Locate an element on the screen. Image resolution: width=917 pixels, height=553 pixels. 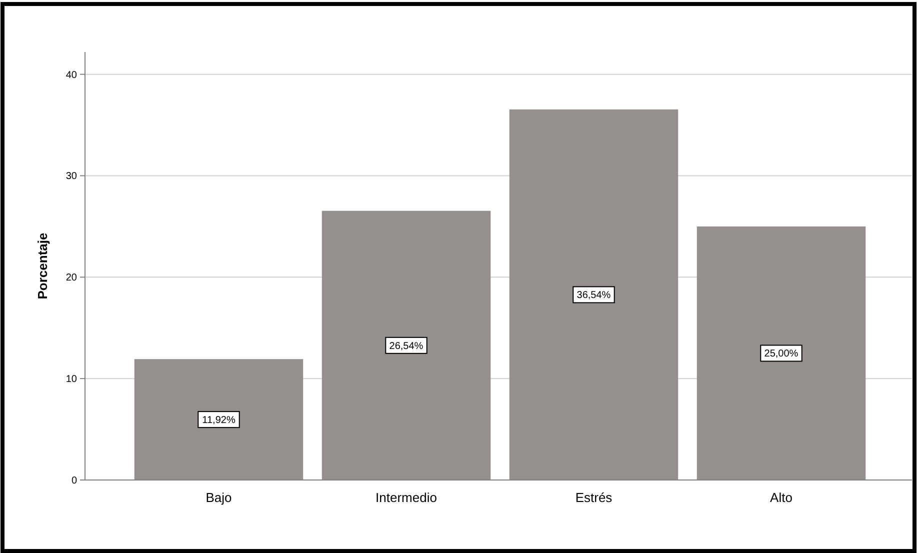
data-label: 26,54% is located at coordinates (406, 346).